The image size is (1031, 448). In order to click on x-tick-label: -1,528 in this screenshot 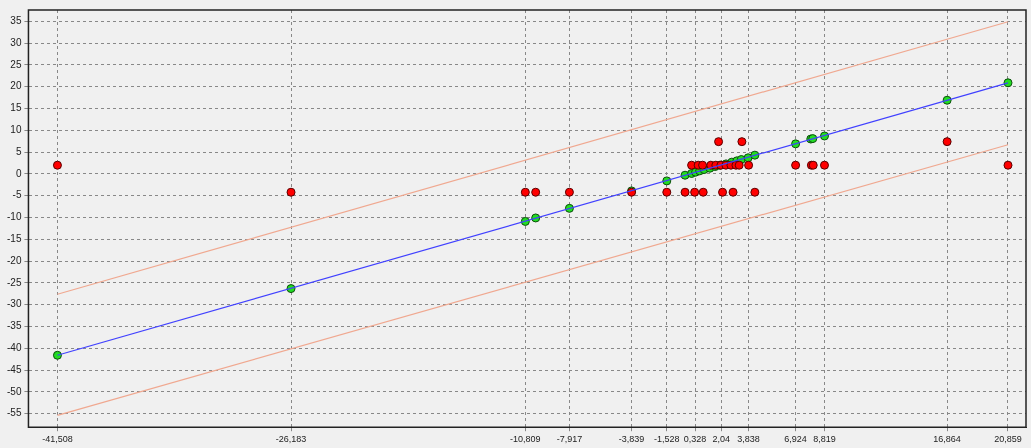, I will do `click(667, 439)`.